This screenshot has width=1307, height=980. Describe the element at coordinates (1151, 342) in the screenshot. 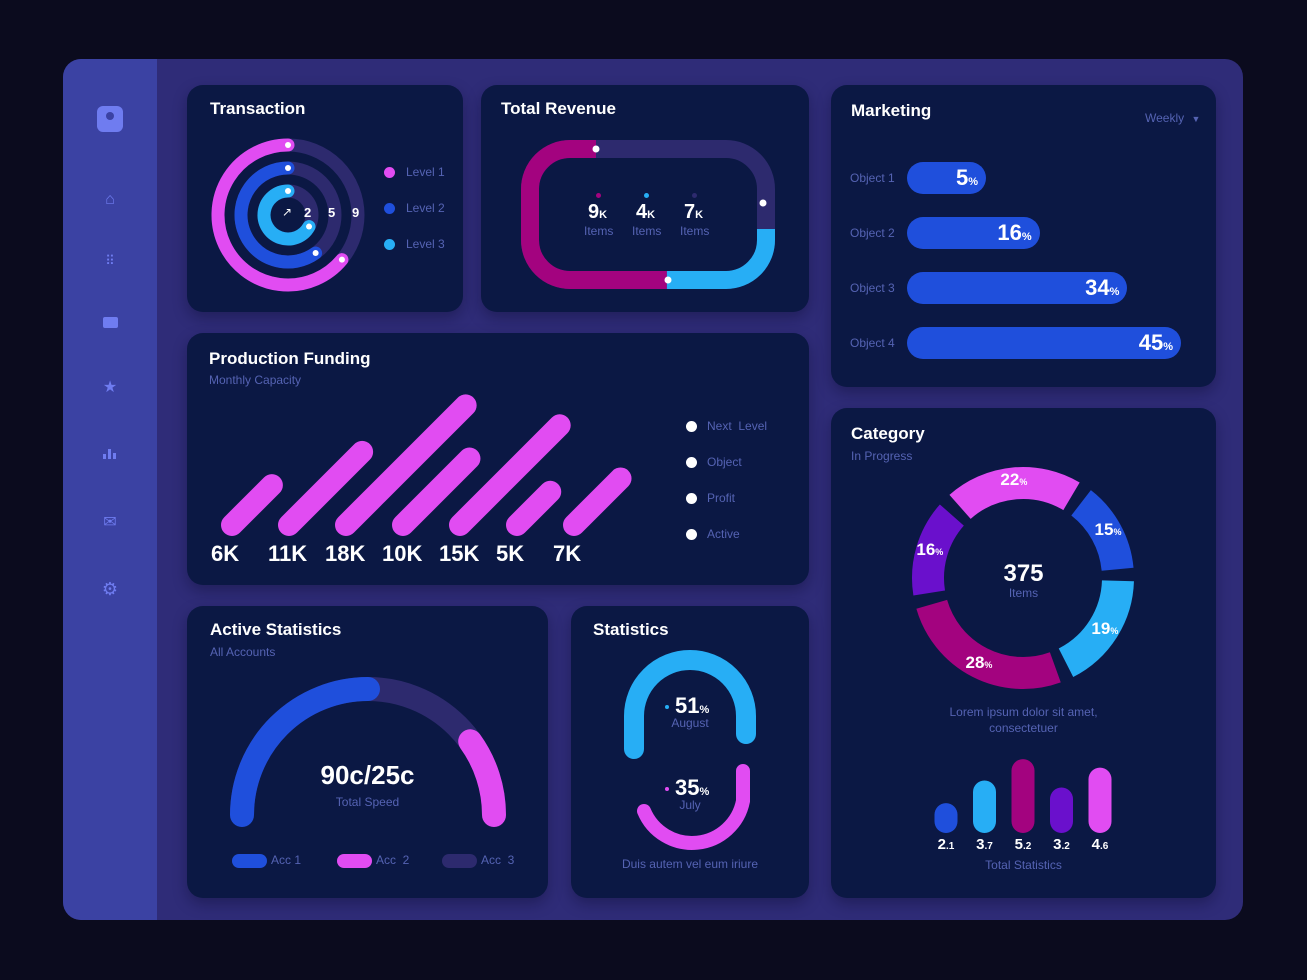

I see `bar-value: 45` at that location.